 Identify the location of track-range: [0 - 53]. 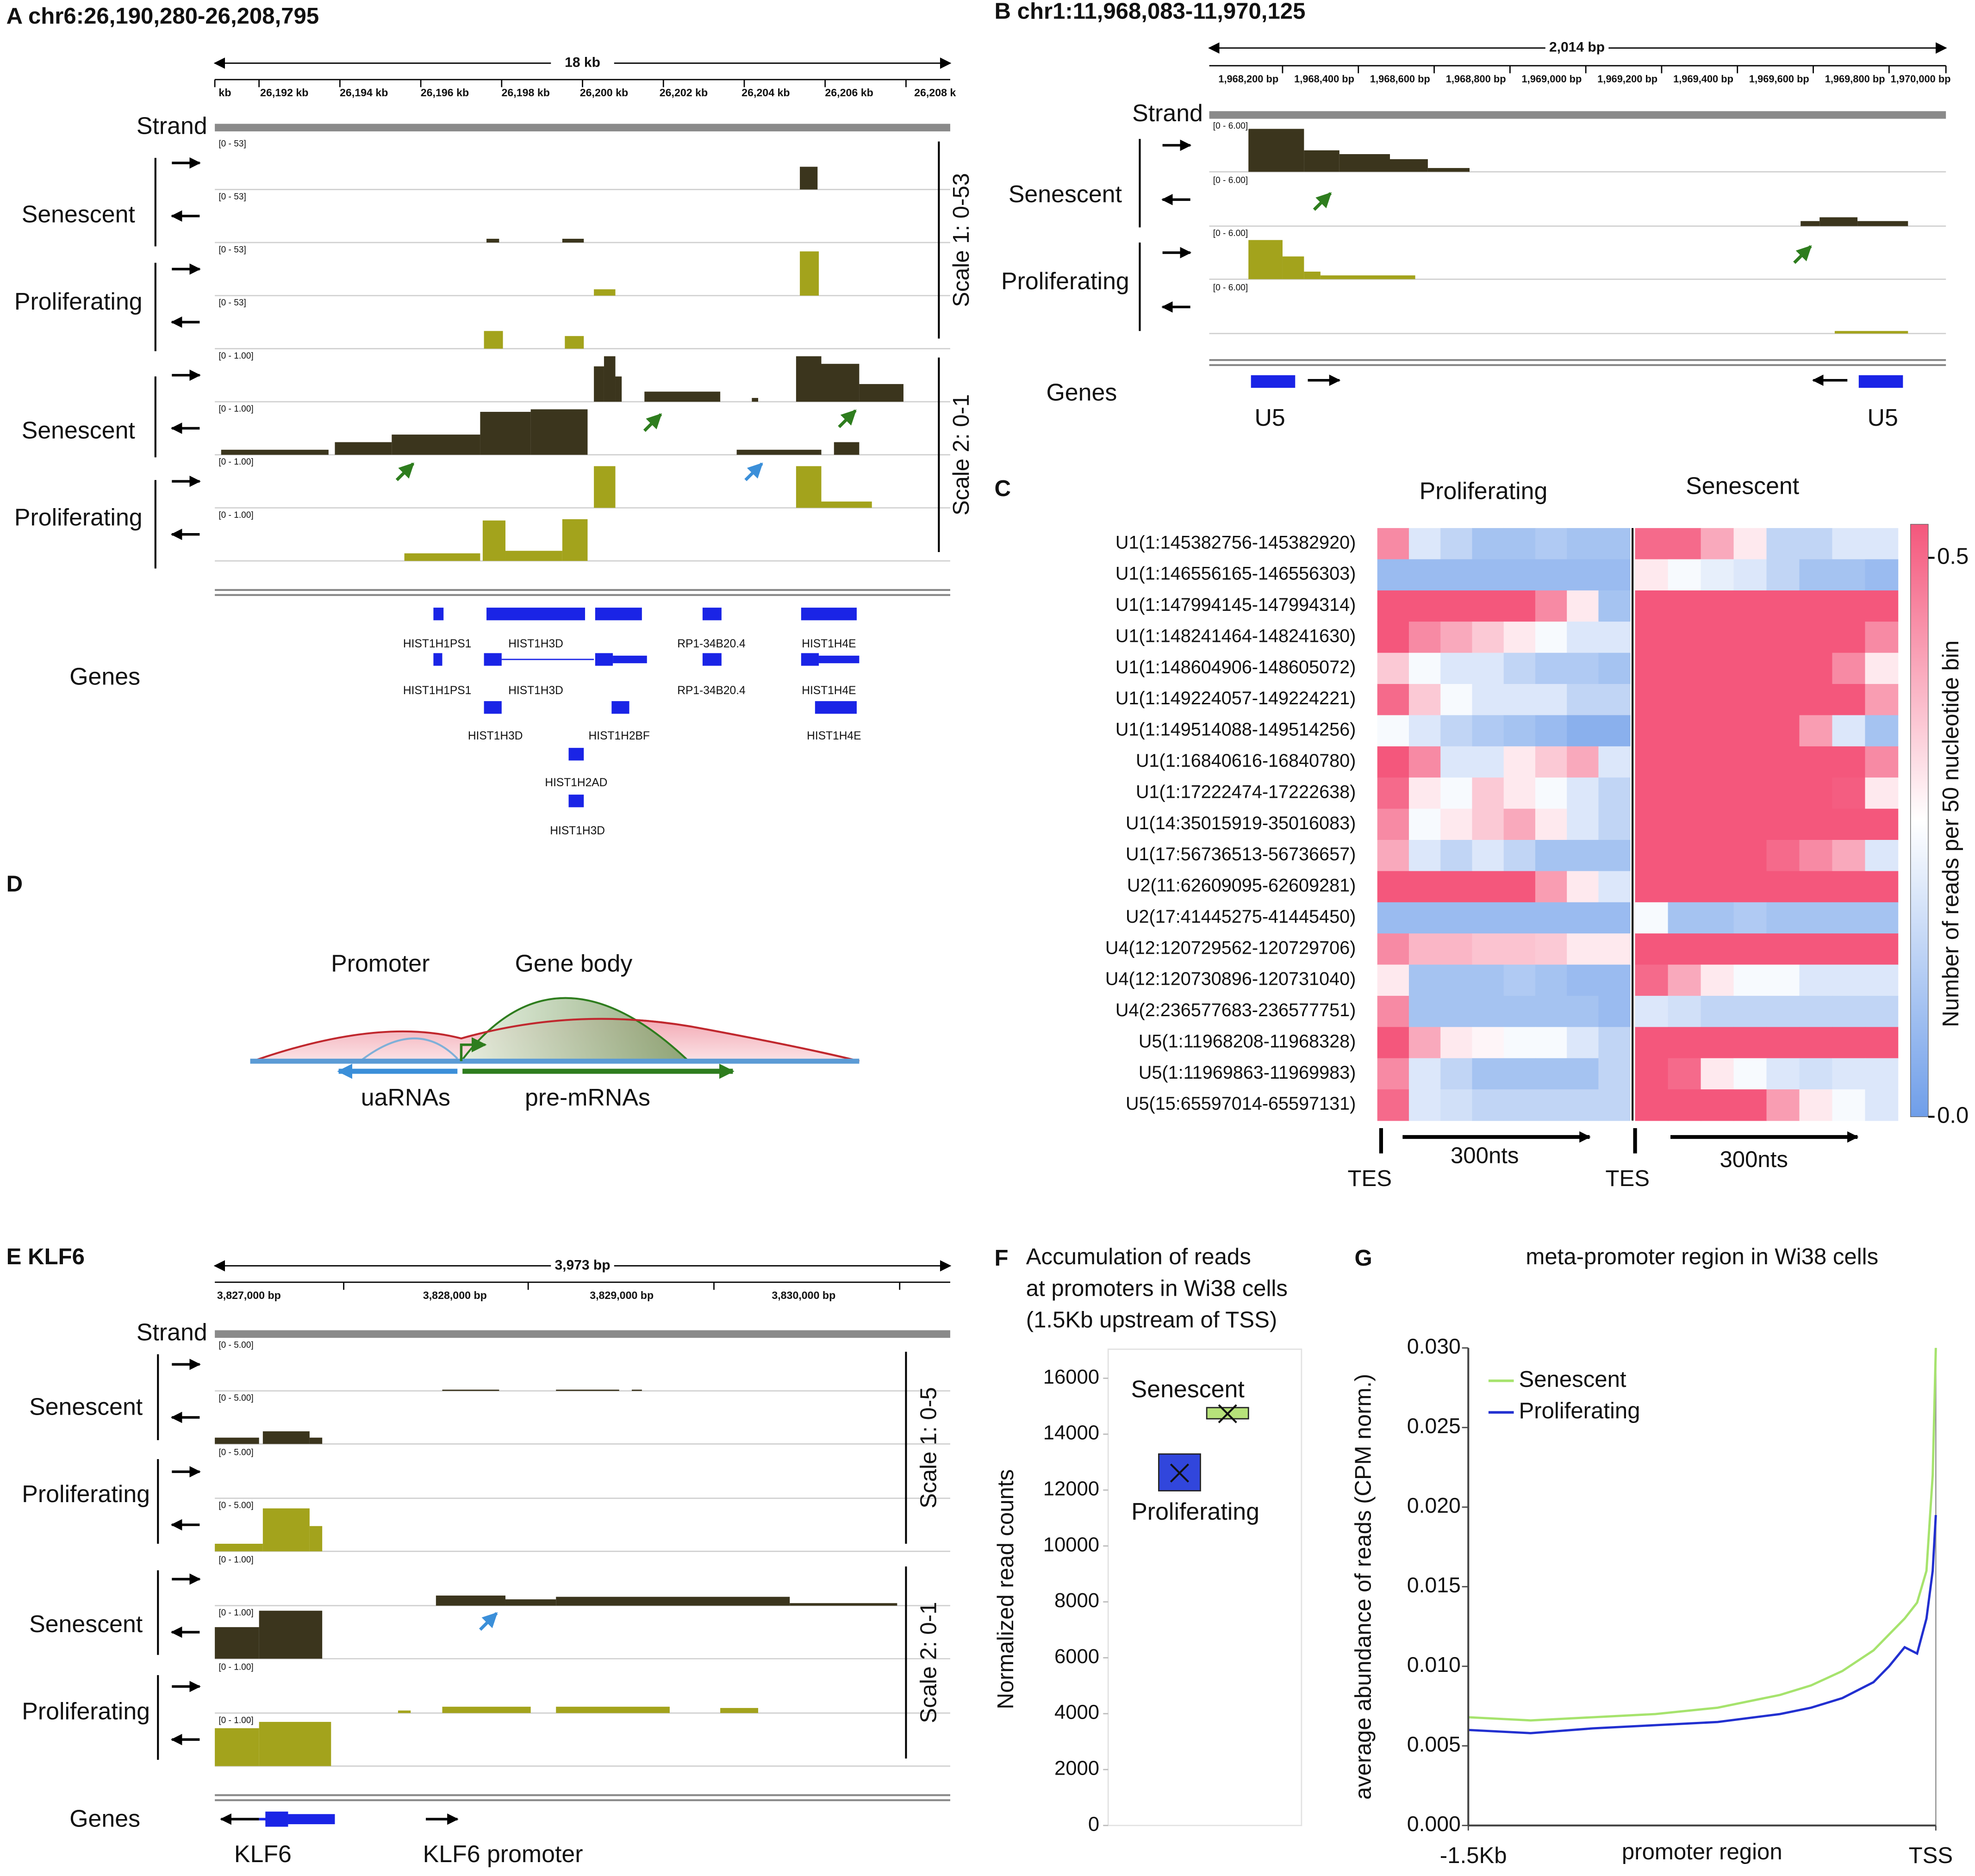
(232, 303).